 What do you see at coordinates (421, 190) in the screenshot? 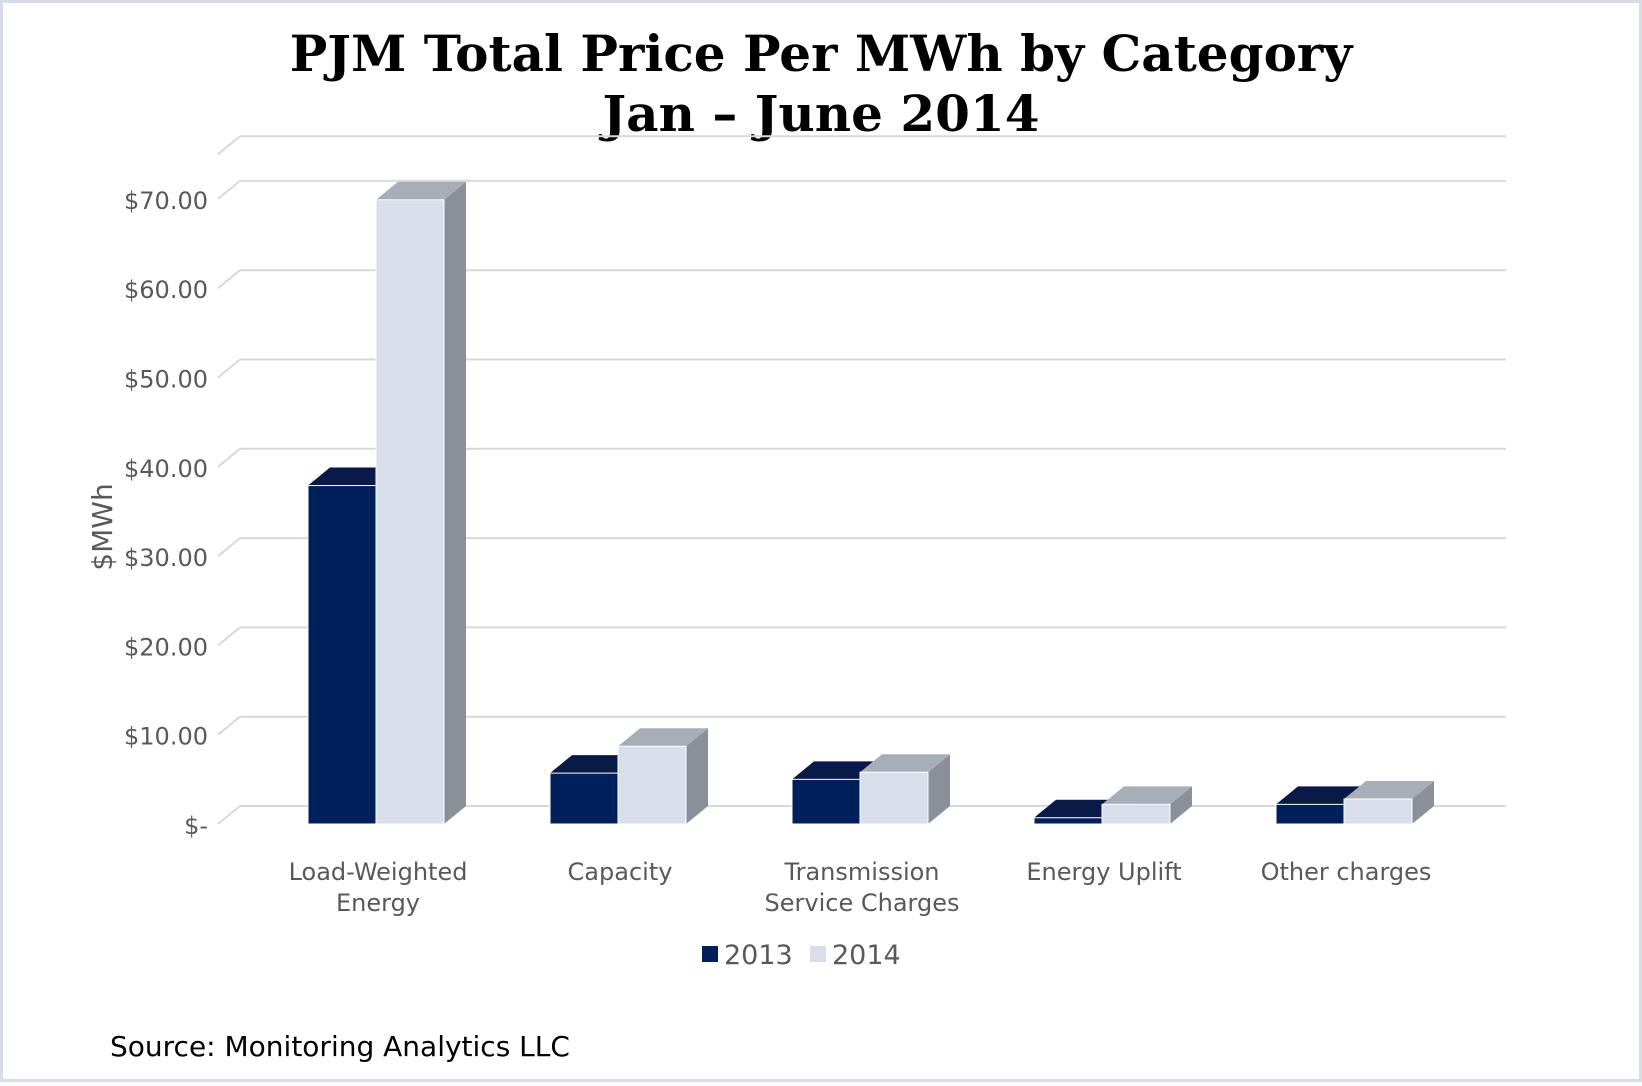
I see `bar-2014-0-top` at bounding box center [421, 190].